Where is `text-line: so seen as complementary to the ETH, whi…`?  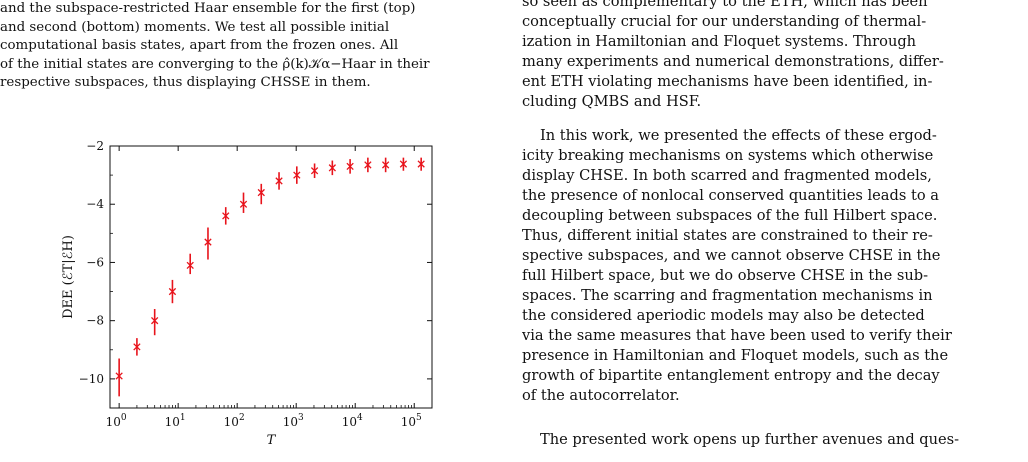 text-line: so seen as complementary to the ETH, whi… is located at coordinates (725, 5).